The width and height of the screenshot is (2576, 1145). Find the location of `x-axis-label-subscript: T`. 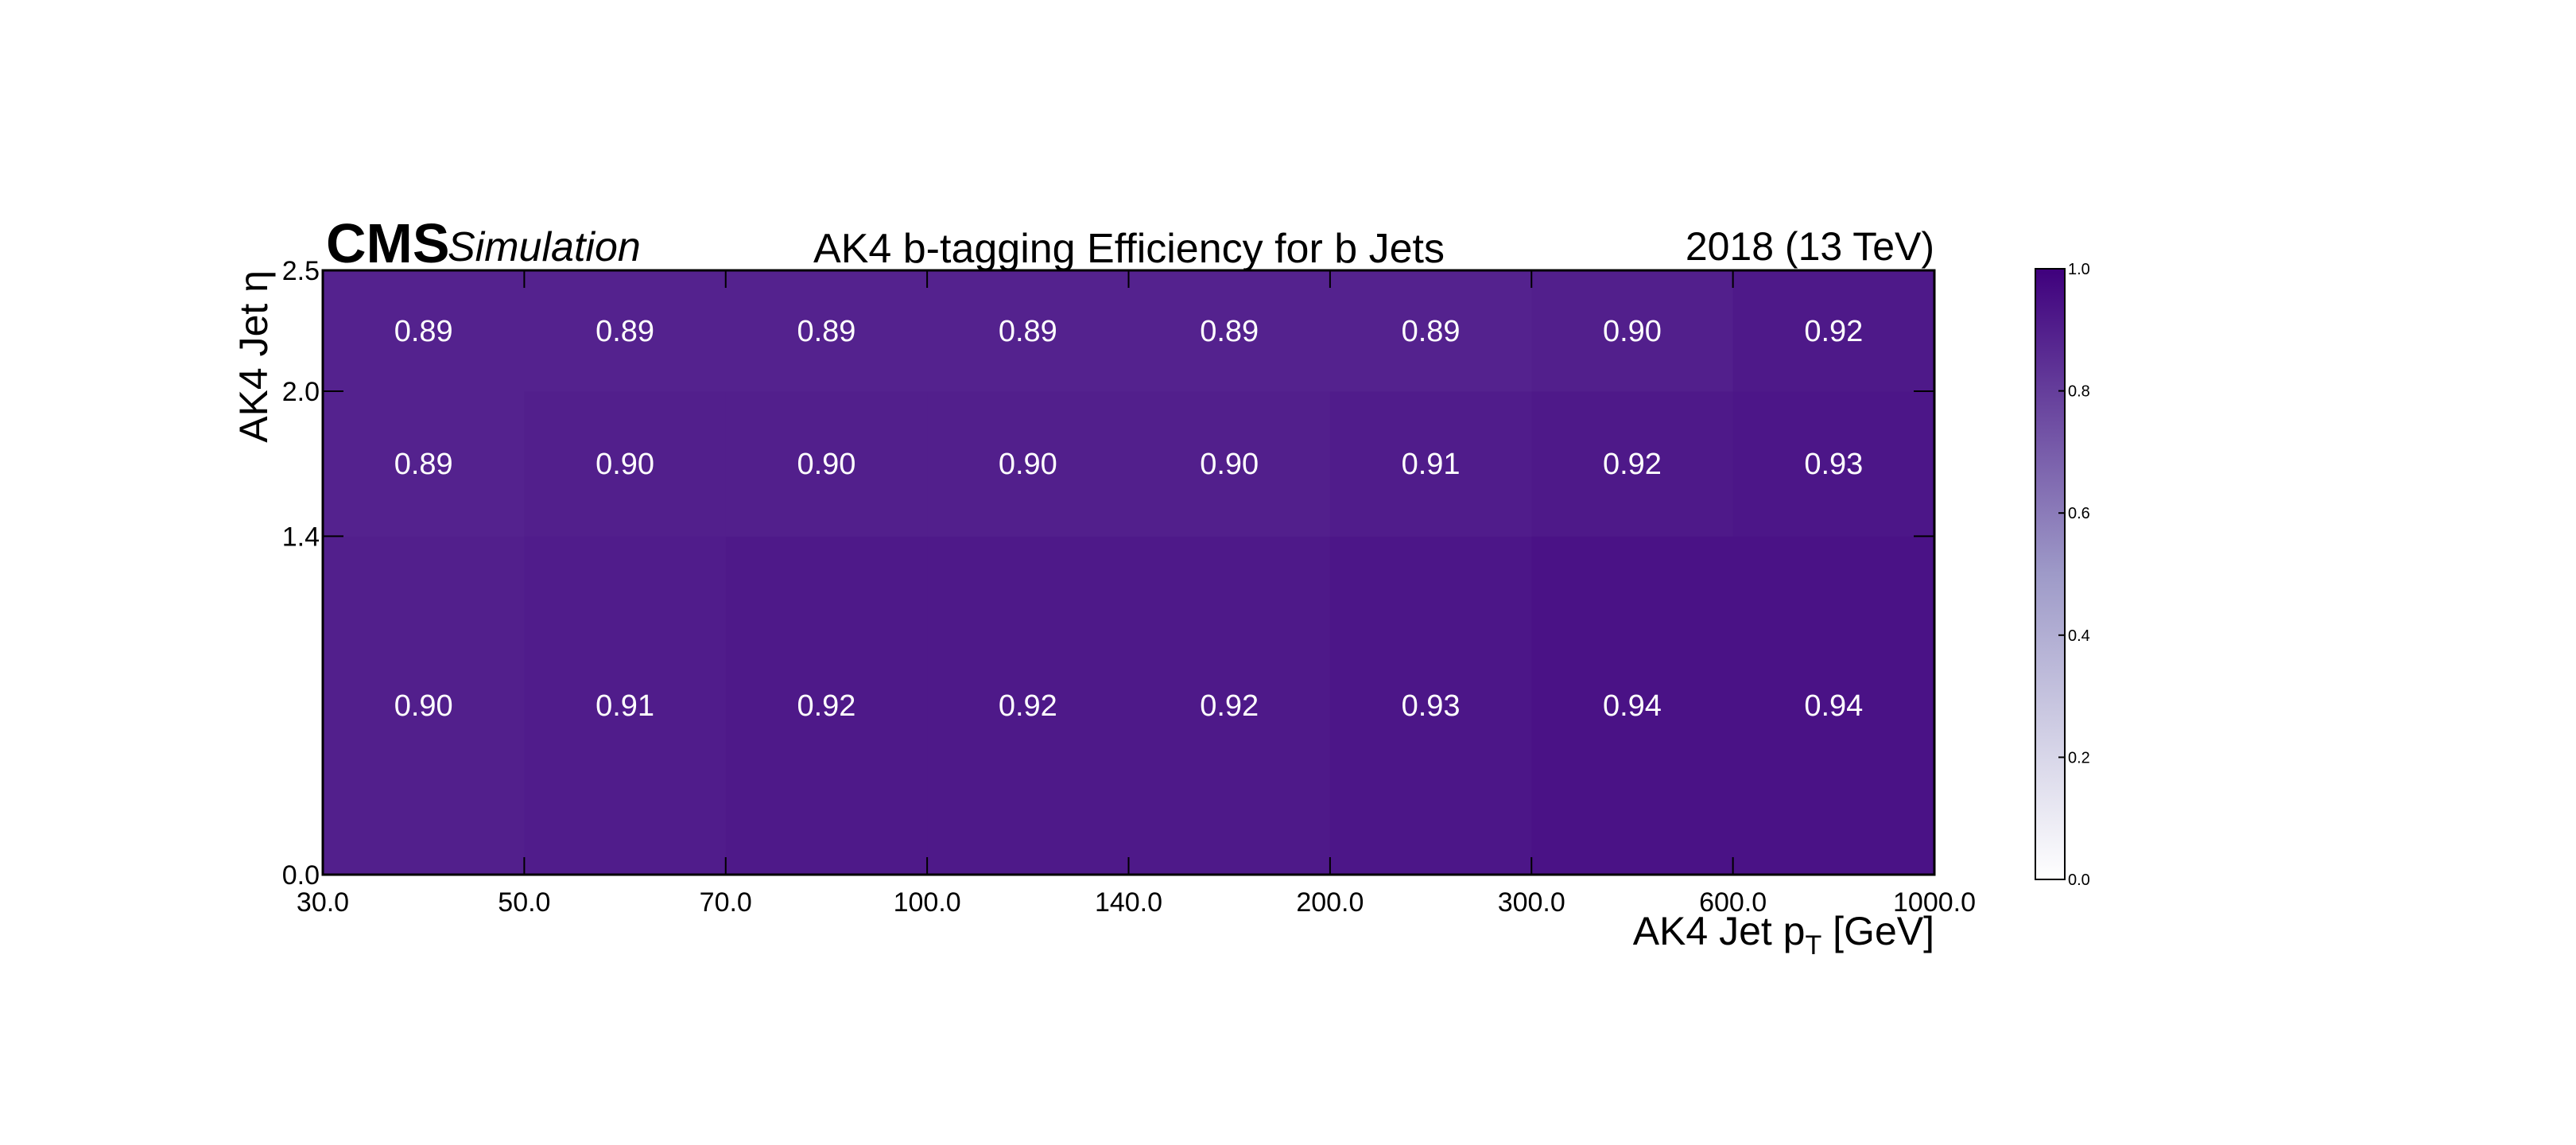

x-axis-label-subscript: T is located at coordinates (1813, 945).